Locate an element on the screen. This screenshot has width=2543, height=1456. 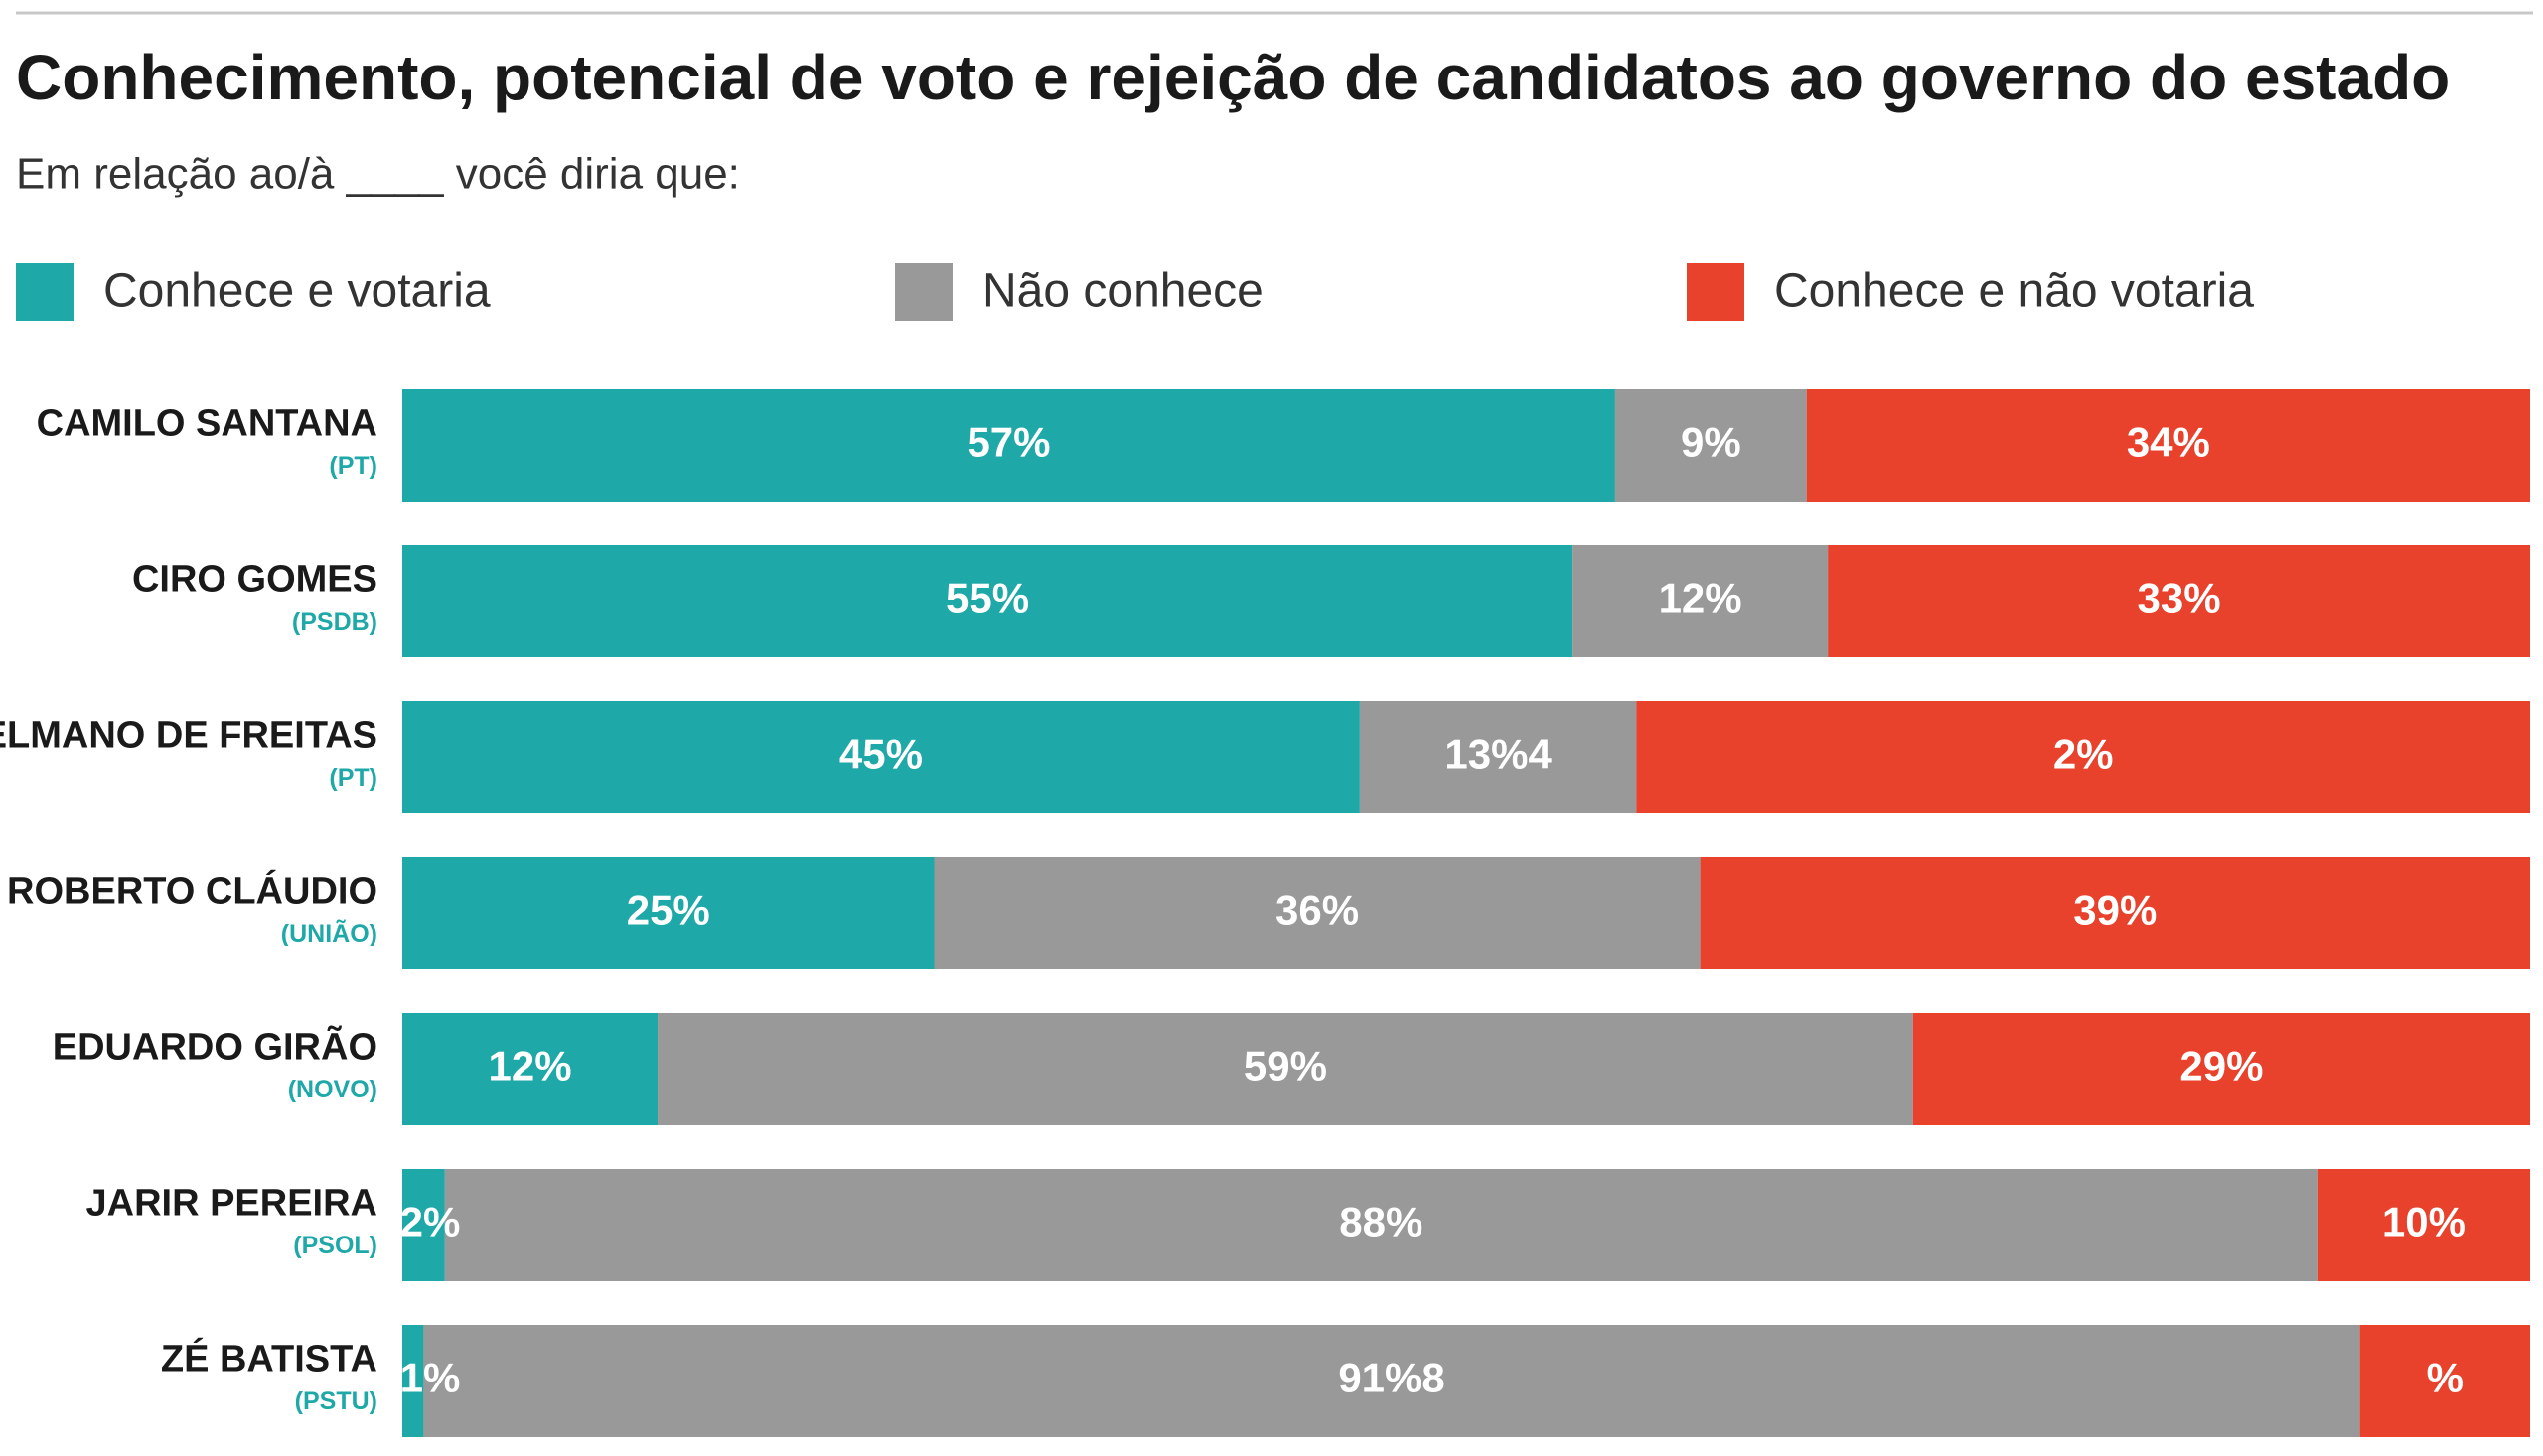
data-label: 33% is located at coordinates (2179, 598).